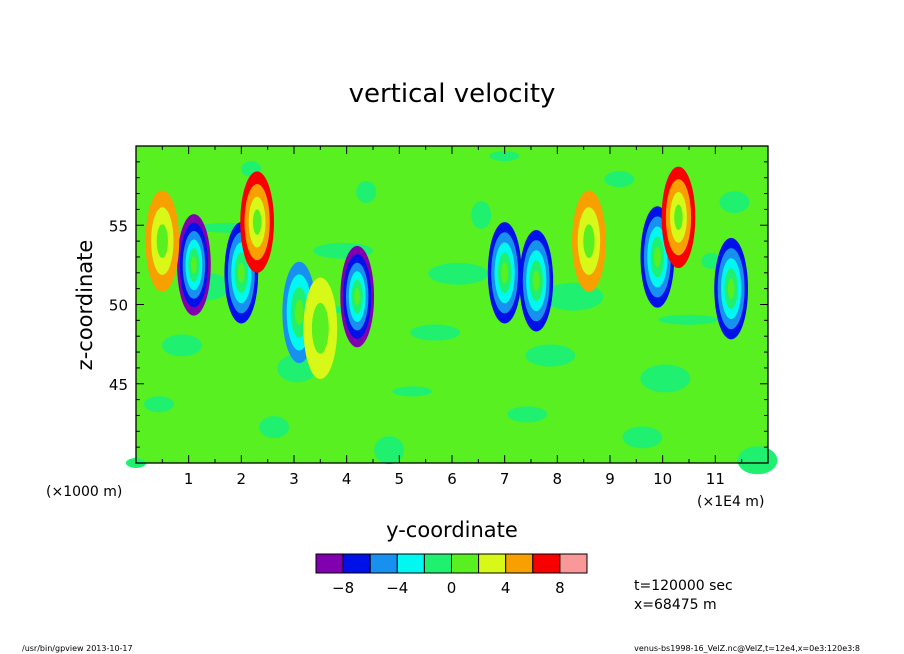 This screenshot has width=904, height=654. What do you see at coordinates (452, 94) in the screenshot?
I see `chart-title: vertical velocity` at bounding box center [452, 94].